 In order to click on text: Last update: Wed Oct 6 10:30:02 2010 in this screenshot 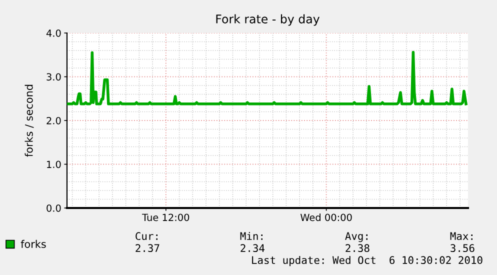, I will do `click(367, 261)`.